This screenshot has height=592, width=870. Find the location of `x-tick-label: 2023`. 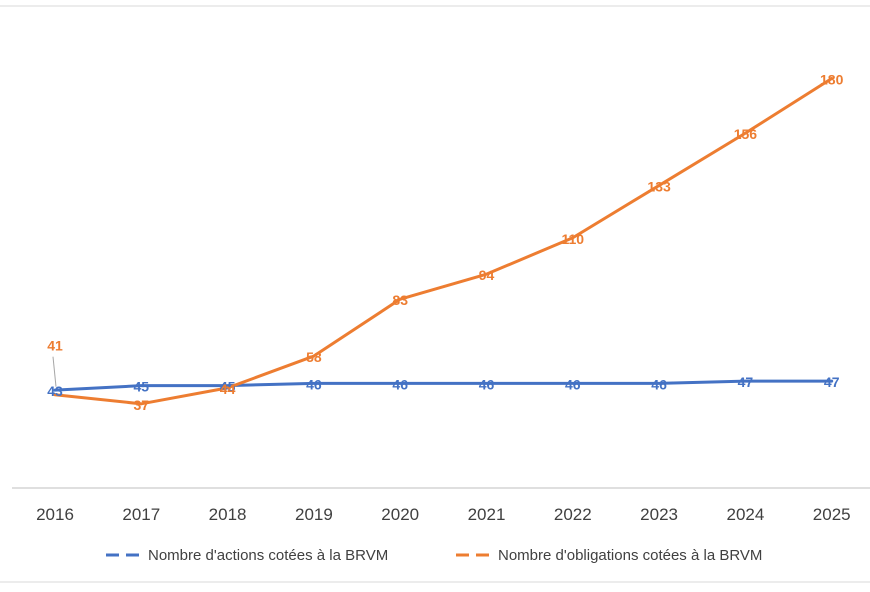

x-tick-label: 2023 is located at coordinates (659, 514).